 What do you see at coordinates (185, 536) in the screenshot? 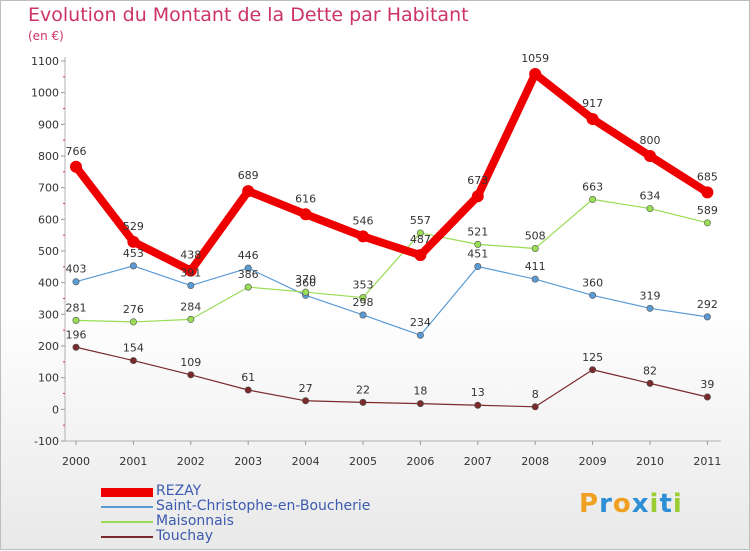
I see `legend-label-touchay: Touchay` at bounding box center [185, 536].